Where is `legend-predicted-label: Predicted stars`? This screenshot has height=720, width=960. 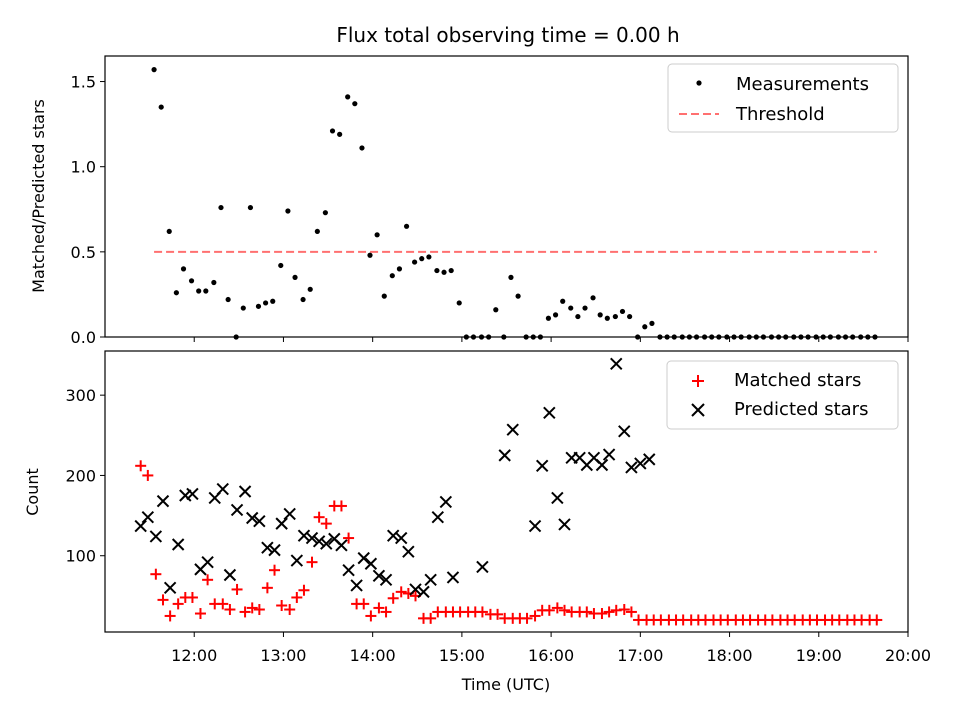
legend-predicted-label: Predicted stars is located at coordinates (801, 409).